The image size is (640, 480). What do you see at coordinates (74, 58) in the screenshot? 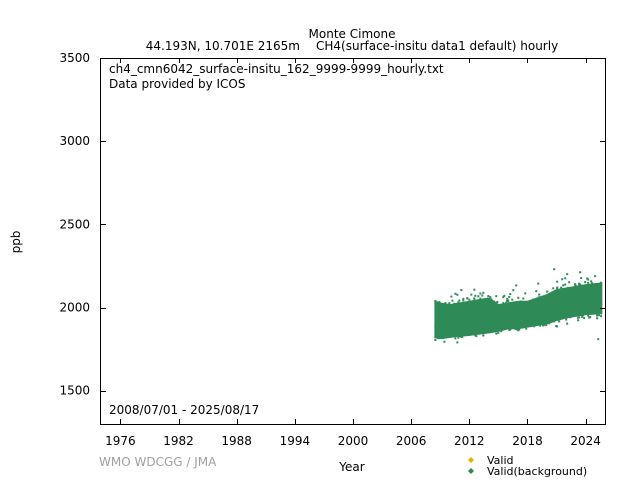
I see `y-tick-label: 3500` at bounding box center [74, 58].